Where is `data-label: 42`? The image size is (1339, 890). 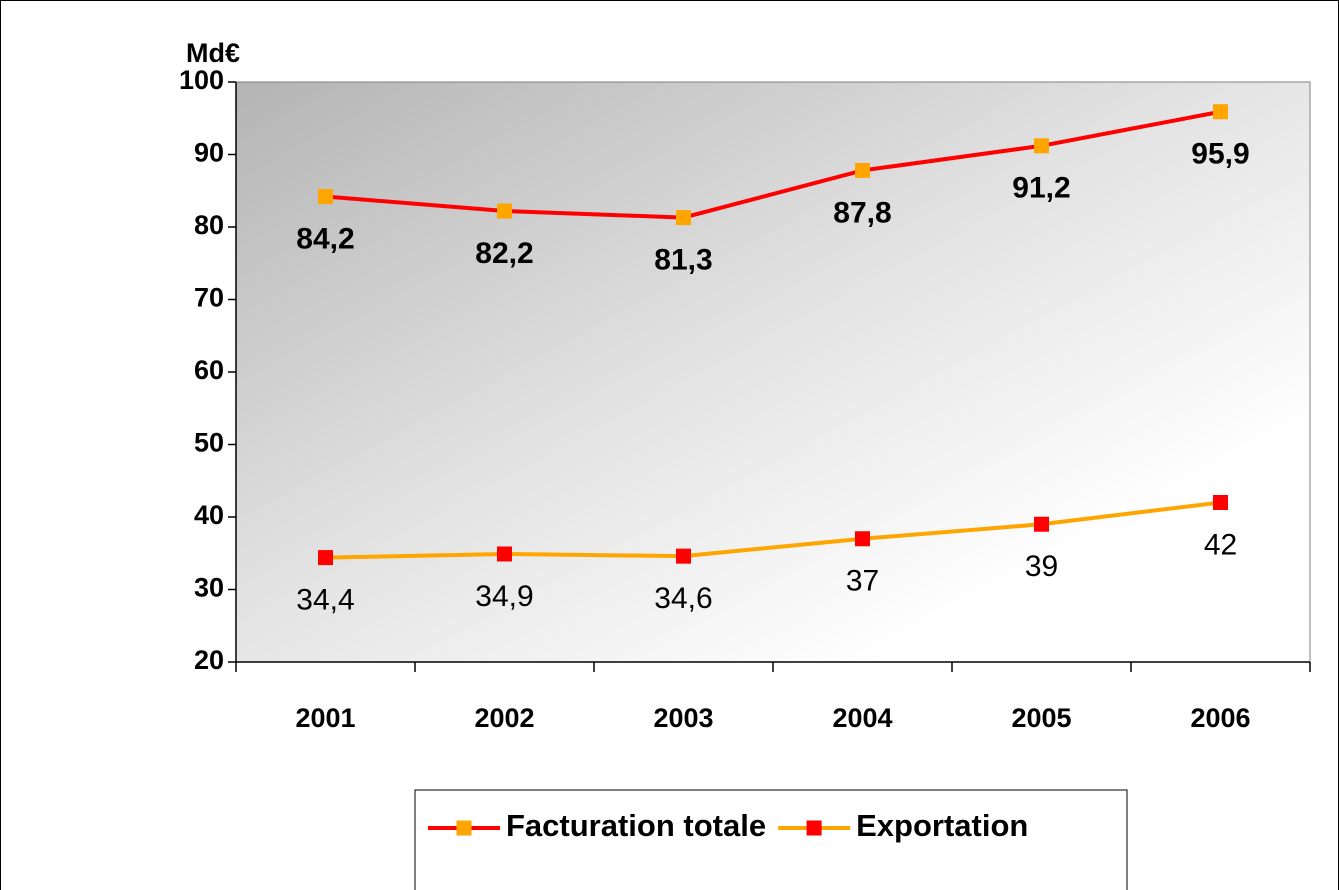
data-label: 42 is located at coordinates (1220, 544).